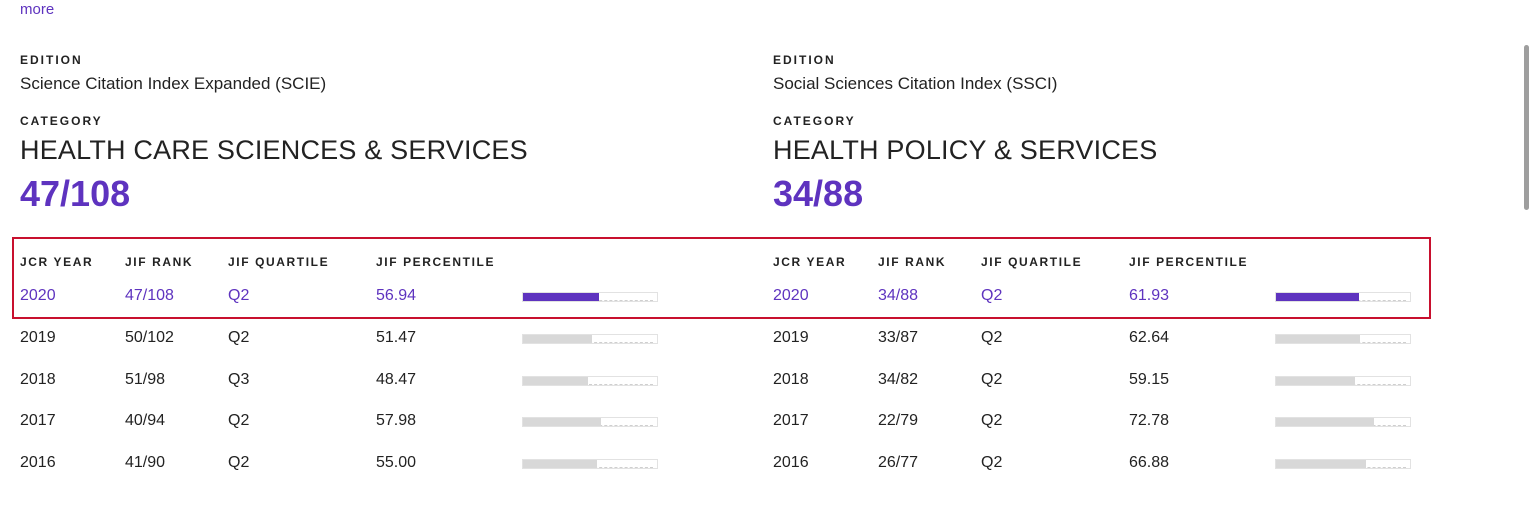 Image resolution: width=1536 pixels, height=527 pixels. I want to click on scrollbar-thumb, so click(1526, 127).